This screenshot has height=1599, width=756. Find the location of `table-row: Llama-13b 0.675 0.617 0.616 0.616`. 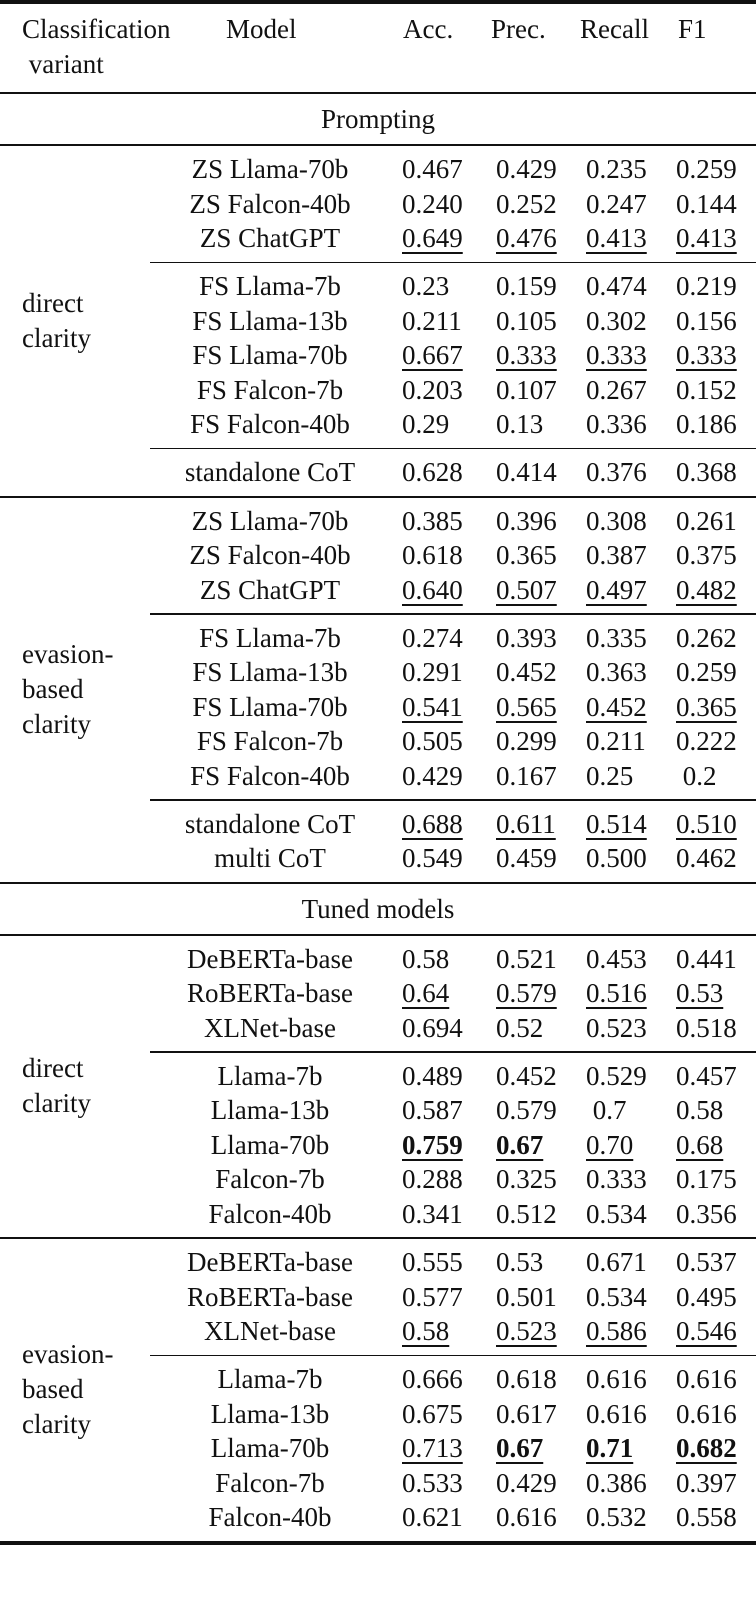

table-row: Llama-13b 0.675 0.617 0.616 0.616 is located at coordinates (453, 1414).